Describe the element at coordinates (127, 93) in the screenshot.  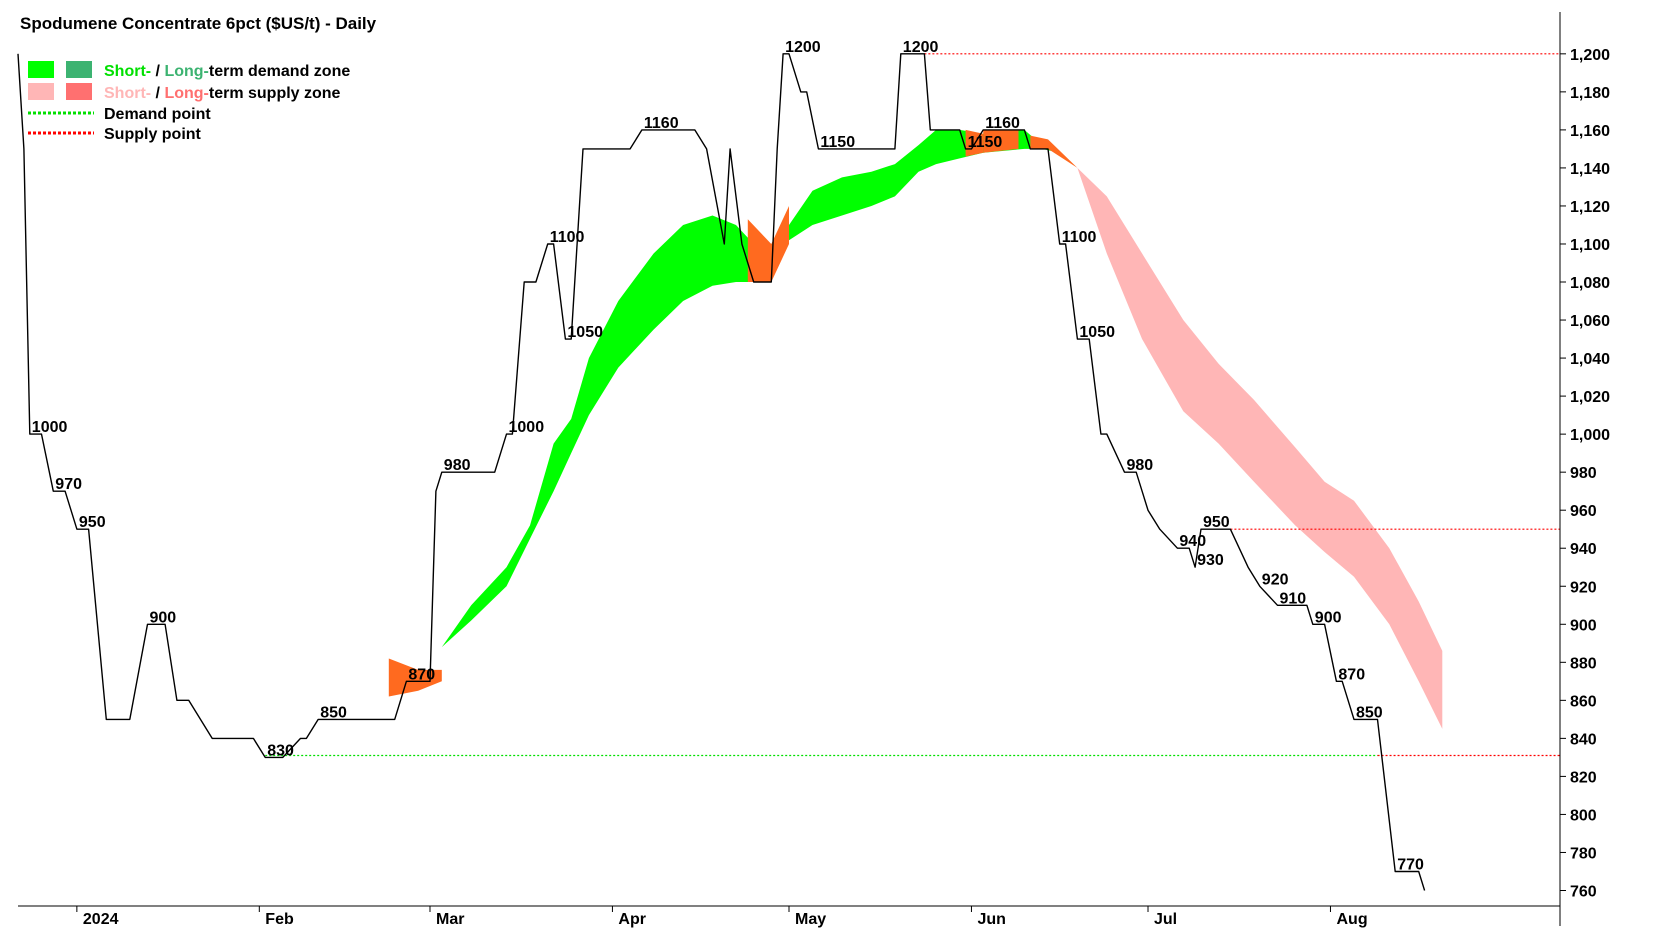
I see `legend-supply-short: Short-` at that location.